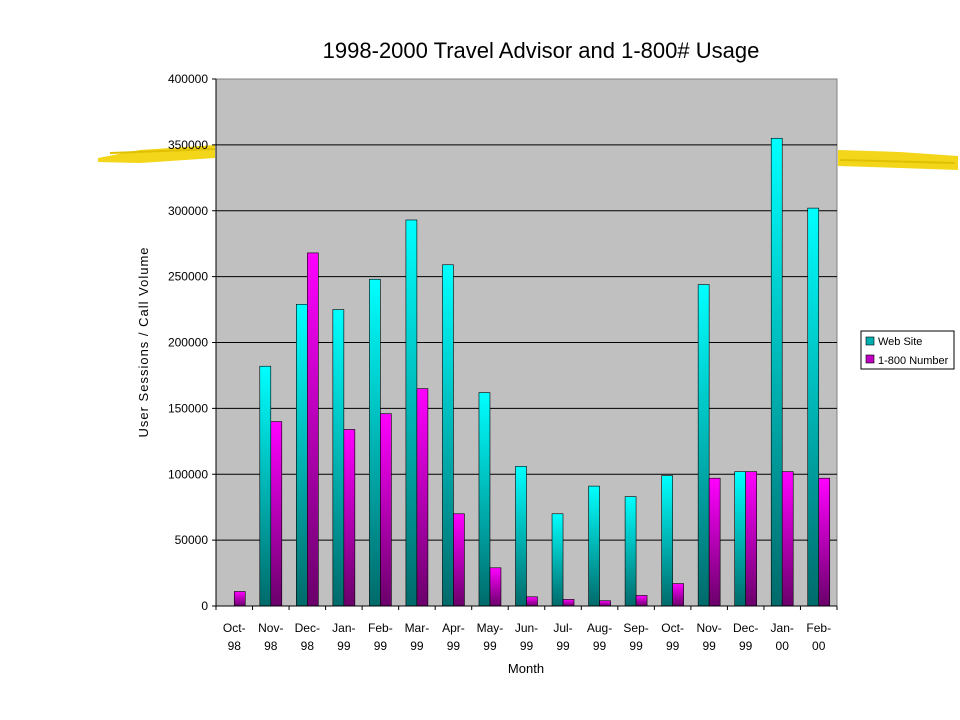  What do you see at coordinates (787, 539) in the screenshot?
I see `bar-1-800-number-jan00` at bounding box center [787, 539].